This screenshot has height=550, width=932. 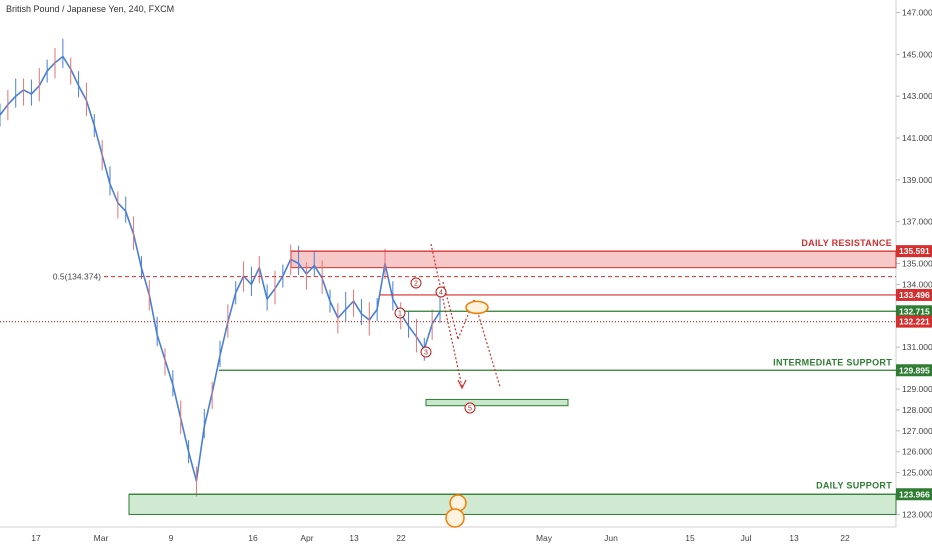 What do you see at coordinates (477, 307) in the screenshot?
I see `target-ellipse` at bounding box center [477, 307].